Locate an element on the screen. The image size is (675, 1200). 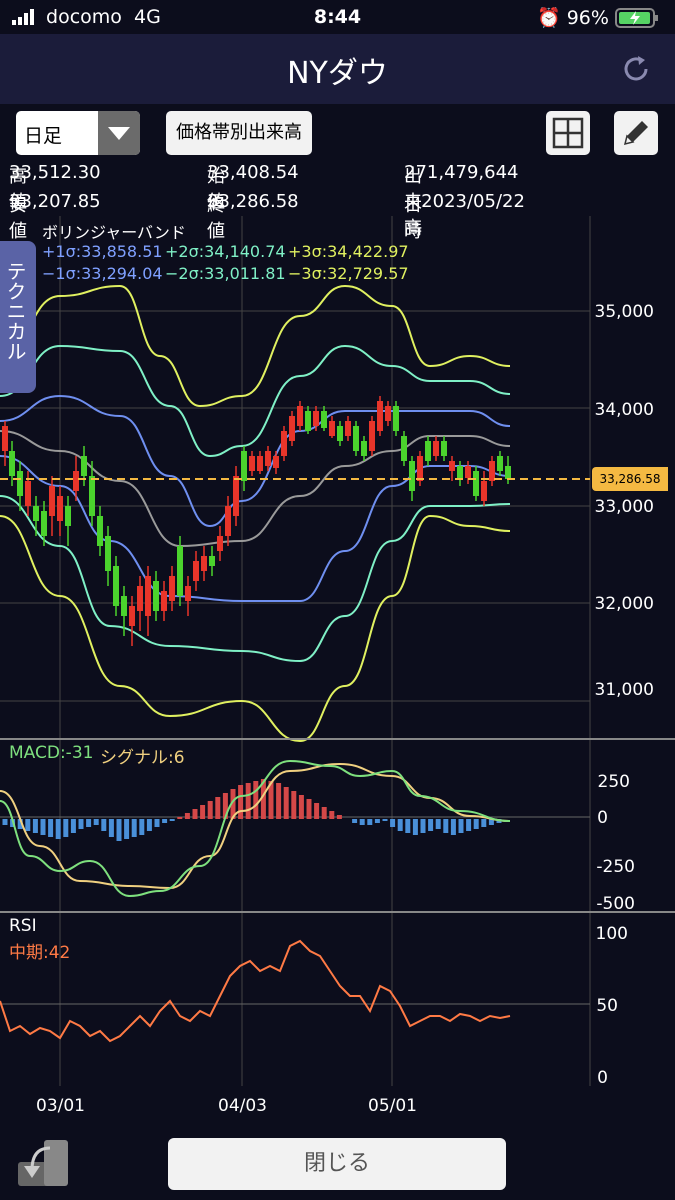
price-axis-label: 34,000 is located at coordinates (624, 410).